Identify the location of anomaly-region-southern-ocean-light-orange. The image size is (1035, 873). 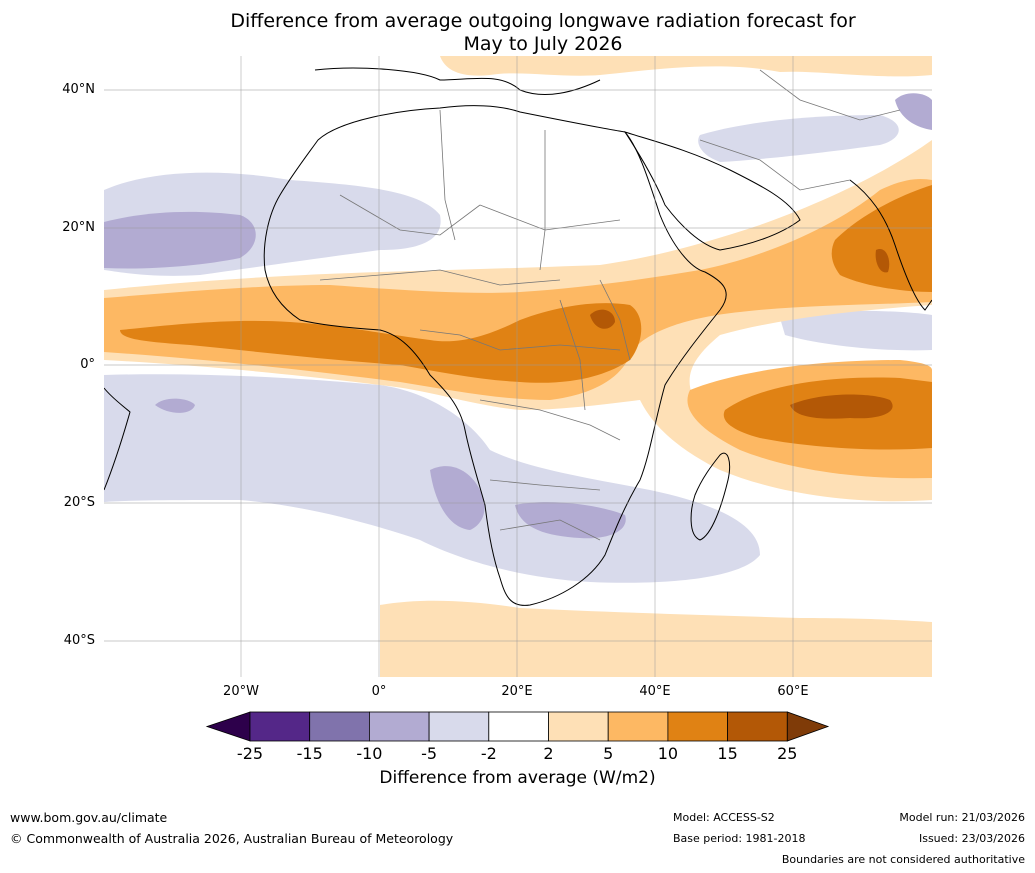
(656, 638).